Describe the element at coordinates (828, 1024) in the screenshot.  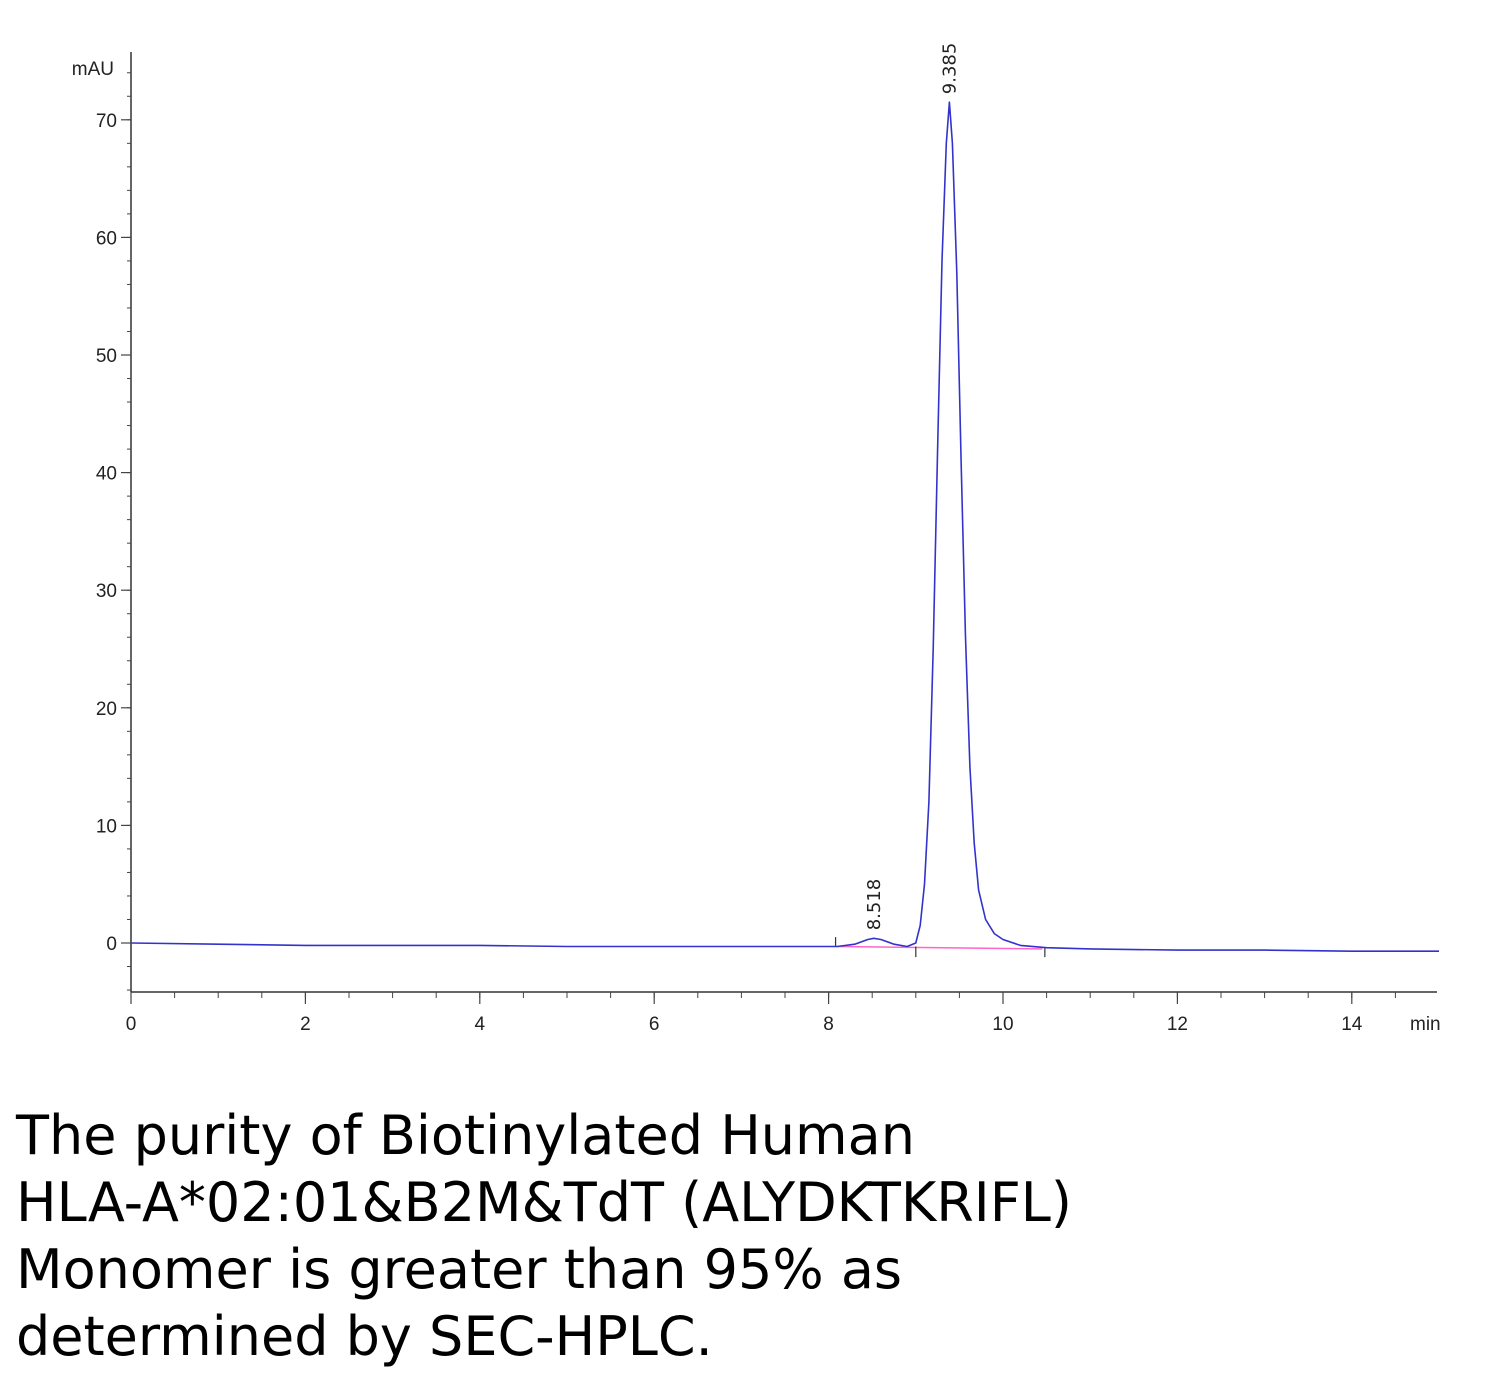
I see `x-tick-label: 8` at that location.